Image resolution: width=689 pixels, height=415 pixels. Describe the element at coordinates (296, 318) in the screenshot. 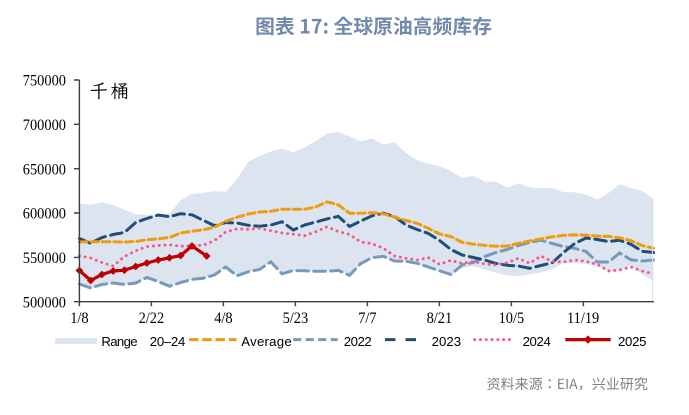

I see `svg-text: 5/23` at that location.